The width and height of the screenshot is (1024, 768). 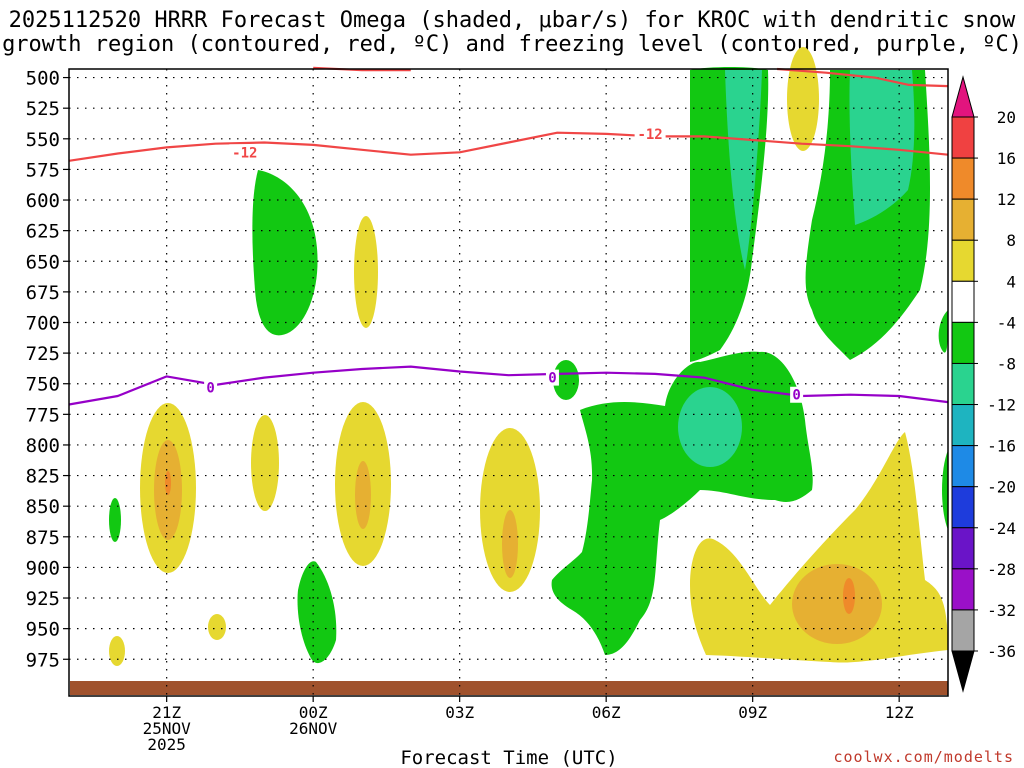 What do you see at coordinates (43, 170) in the screenshot?
I see `pressure-tick-label: 575` at bounding box center [43, 170].